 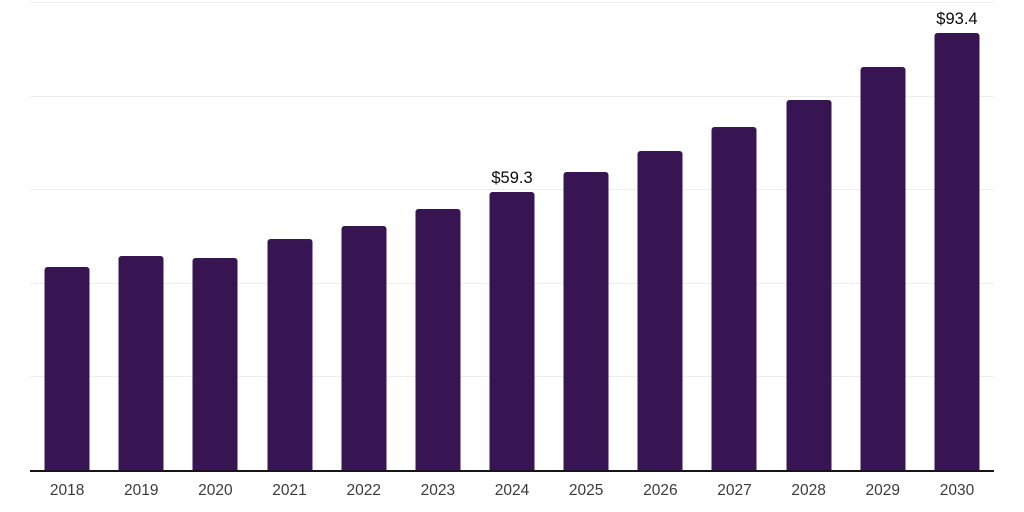 What do you see at coordinates (141, 490) in the screenshot?
I see `x-tick-label-2019: 2019` at bounding box center [141, 490].